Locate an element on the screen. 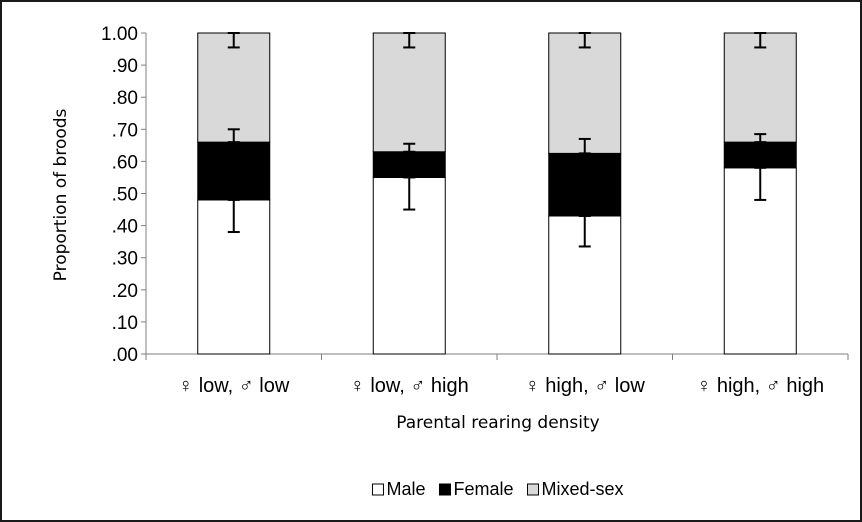 The height and width of the screenshot is (522, 862). y-tick-label: .10 is located at coordinates (125, 323).